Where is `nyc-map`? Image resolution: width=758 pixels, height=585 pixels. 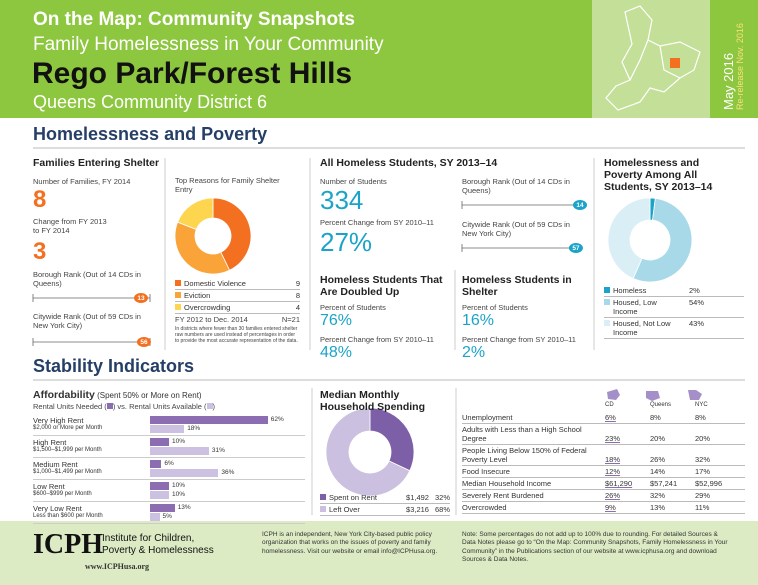 nyc-map is located at coordinates (653, 58).